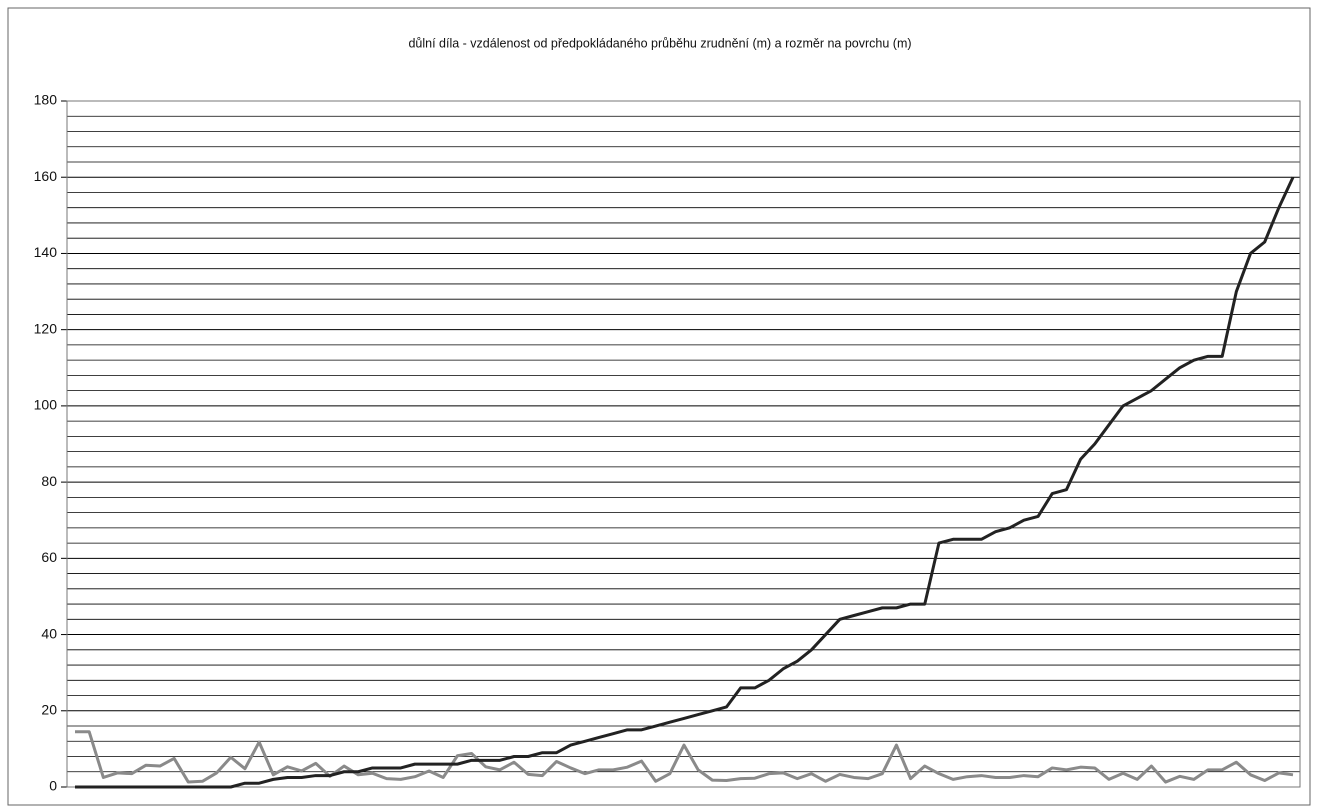 Image resolution: width=1318 pixels, height=812 pixels. I want to click on y-tick-label: 160, so click(46, 176).